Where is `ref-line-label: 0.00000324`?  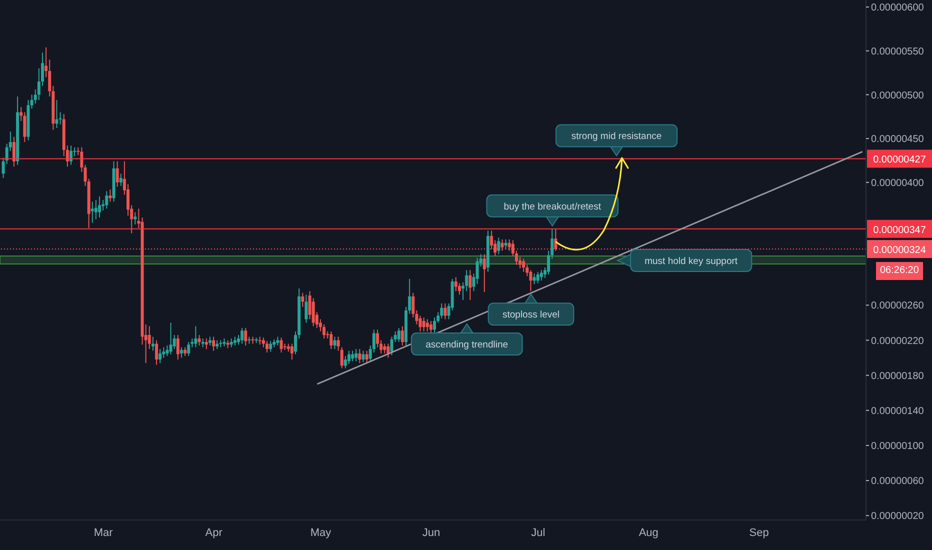 ref-line-label: 0.00000324 is located at coordinates (899, 250).